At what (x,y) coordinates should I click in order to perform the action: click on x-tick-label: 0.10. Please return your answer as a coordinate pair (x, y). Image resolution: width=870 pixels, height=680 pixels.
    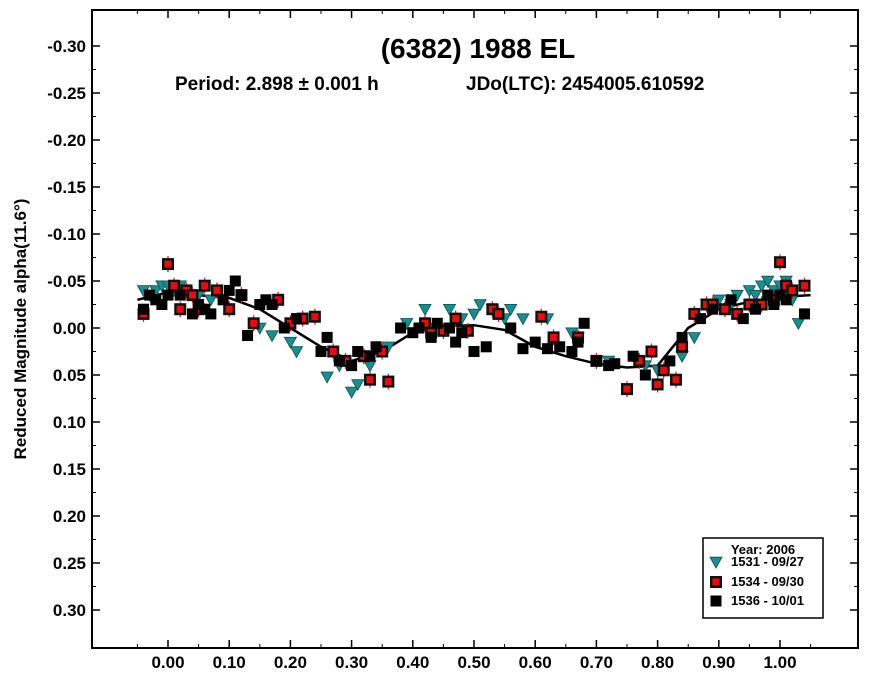
    Looking at the image, I should click on (229, 662).